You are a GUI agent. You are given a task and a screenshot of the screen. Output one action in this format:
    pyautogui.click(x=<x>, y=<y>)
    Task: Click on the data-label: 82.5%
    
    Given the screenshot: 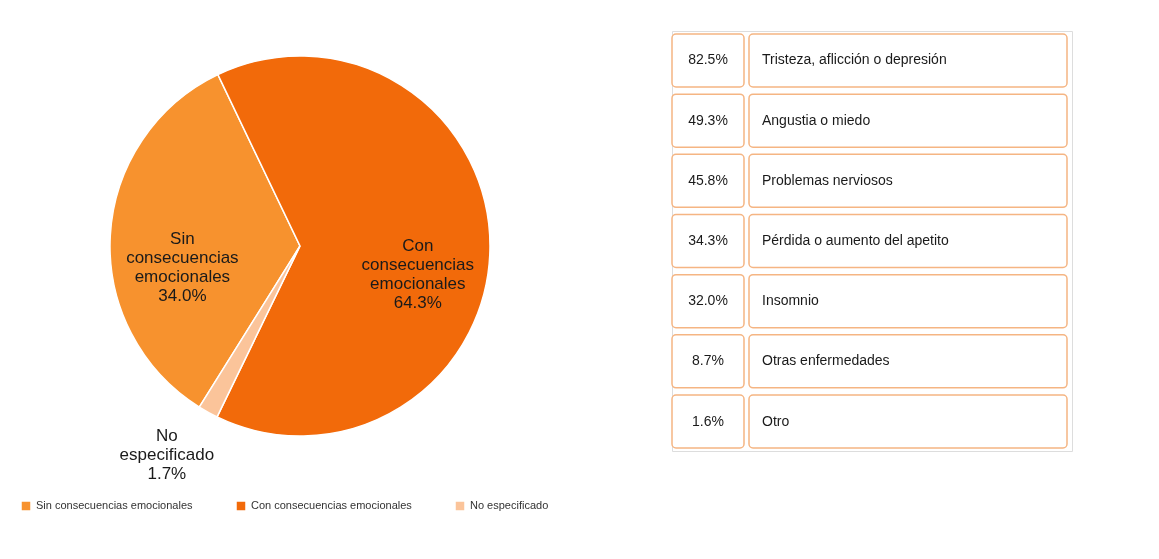 What is the action you would take?
    pyautogui.click(x=708, y=59)
    